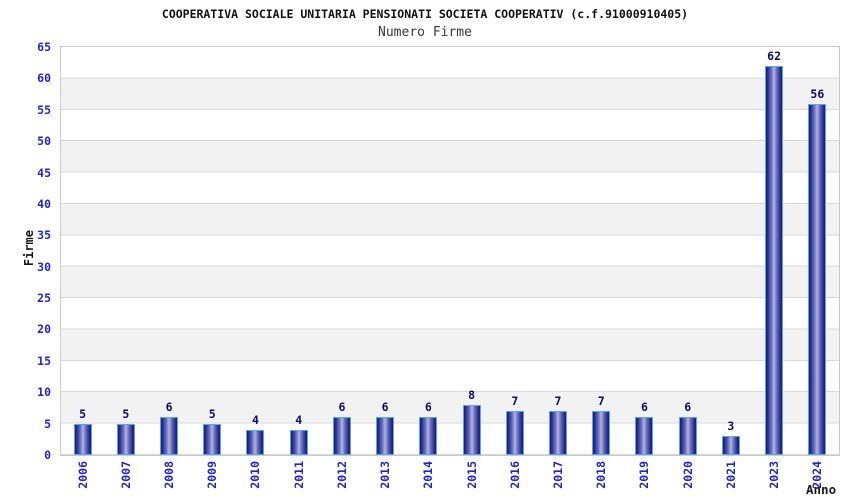  I want to click on y-tick-label: 50, so click(44, 141).